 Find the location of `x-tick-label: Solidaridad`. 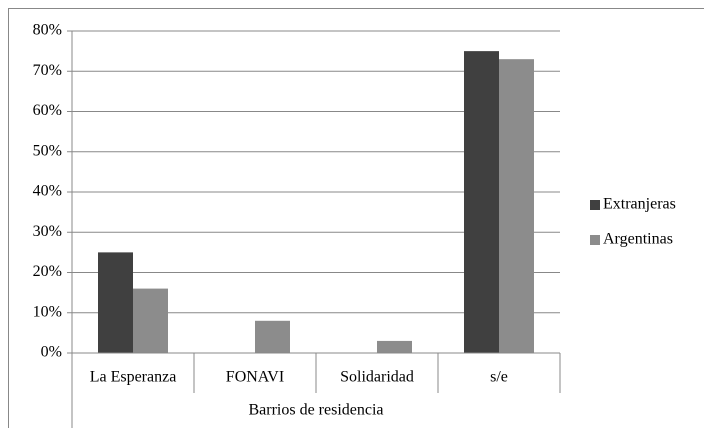

x-tick-label: Solidaridad is located at coordinates (377, 377).